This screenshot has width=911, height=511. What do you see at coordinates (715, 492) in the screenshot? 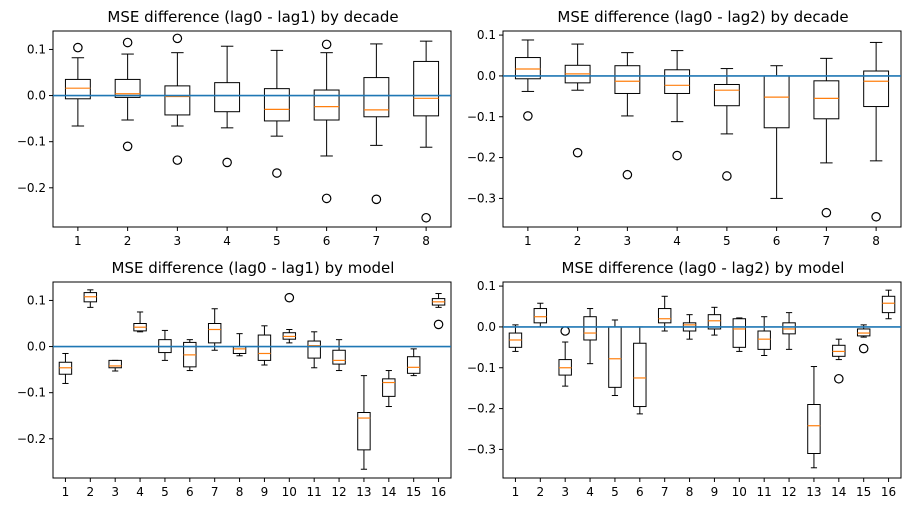
I see `x-tick-label: 9` at bounding box center [715, 492].